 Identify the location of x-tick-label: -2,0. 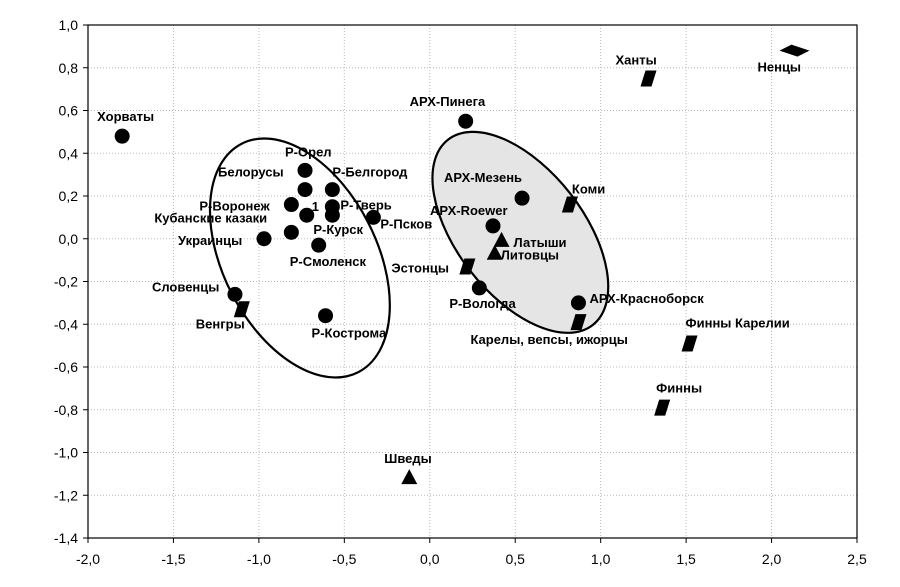
(88, 559).